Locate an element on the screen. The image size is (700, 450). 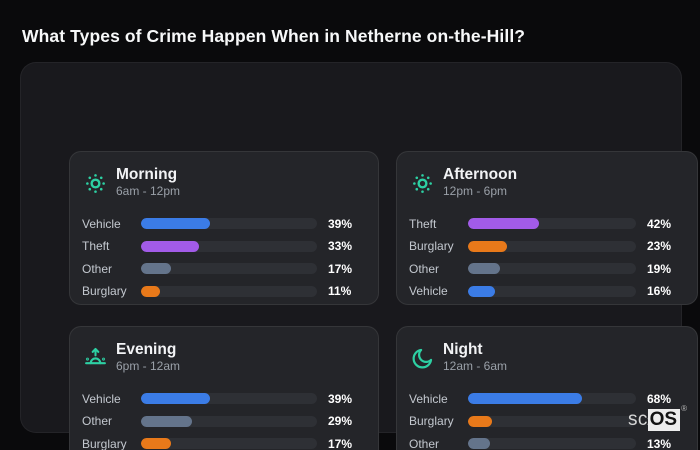
bar-row: Burglary 23% is located at coordinates (547, 246).